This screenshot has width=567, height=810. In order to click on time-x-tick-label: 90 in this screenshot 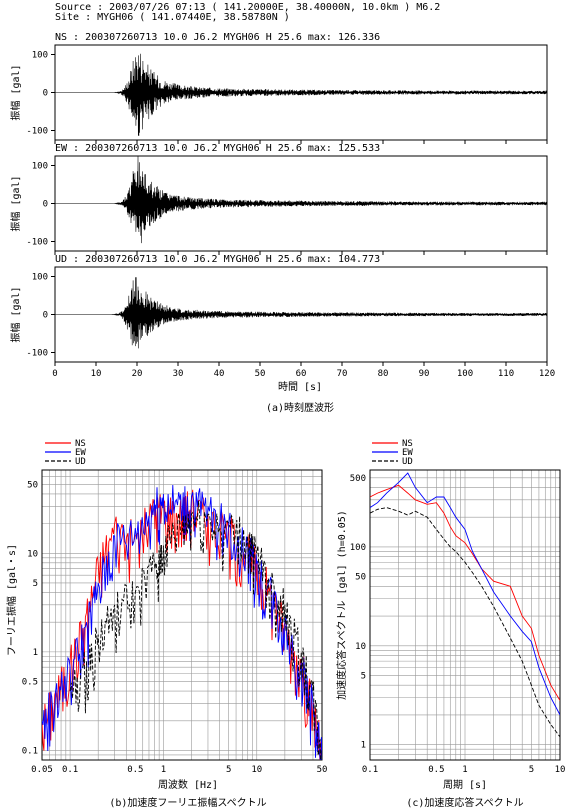, I will do `click(424, 374)`.